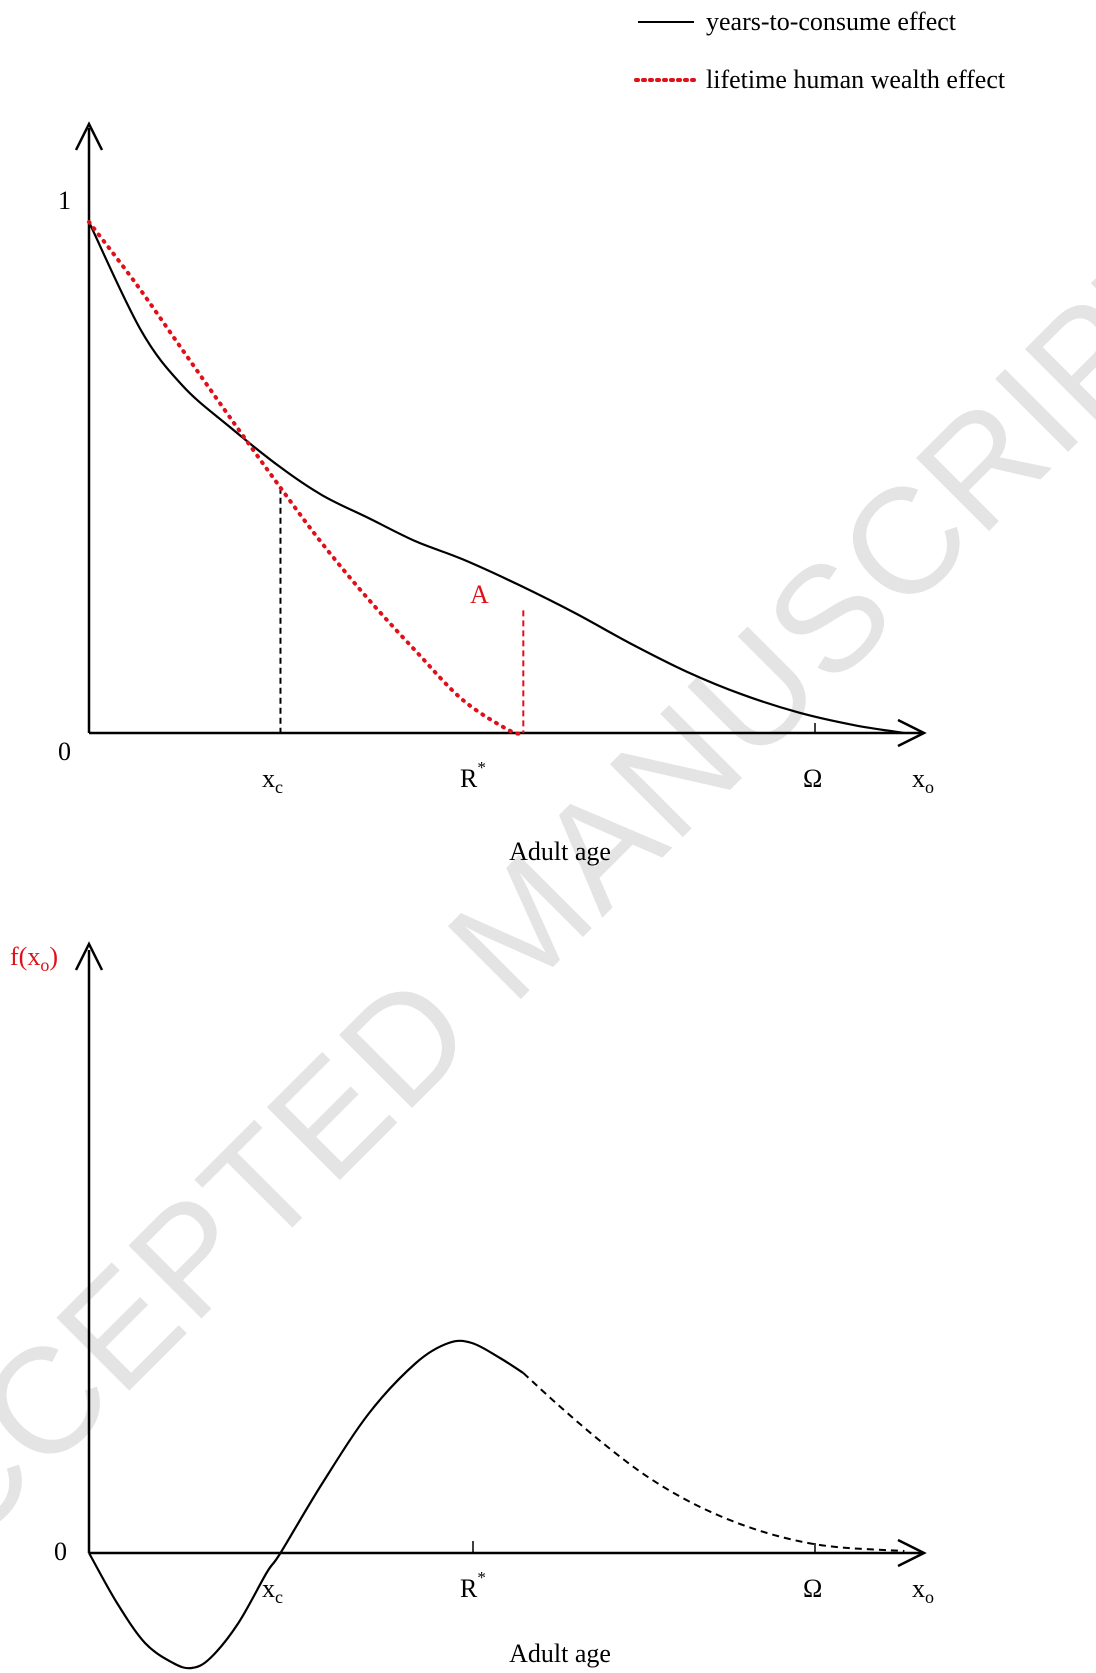  I want to click on top-x-tick-label: R*, so click(473, 775).